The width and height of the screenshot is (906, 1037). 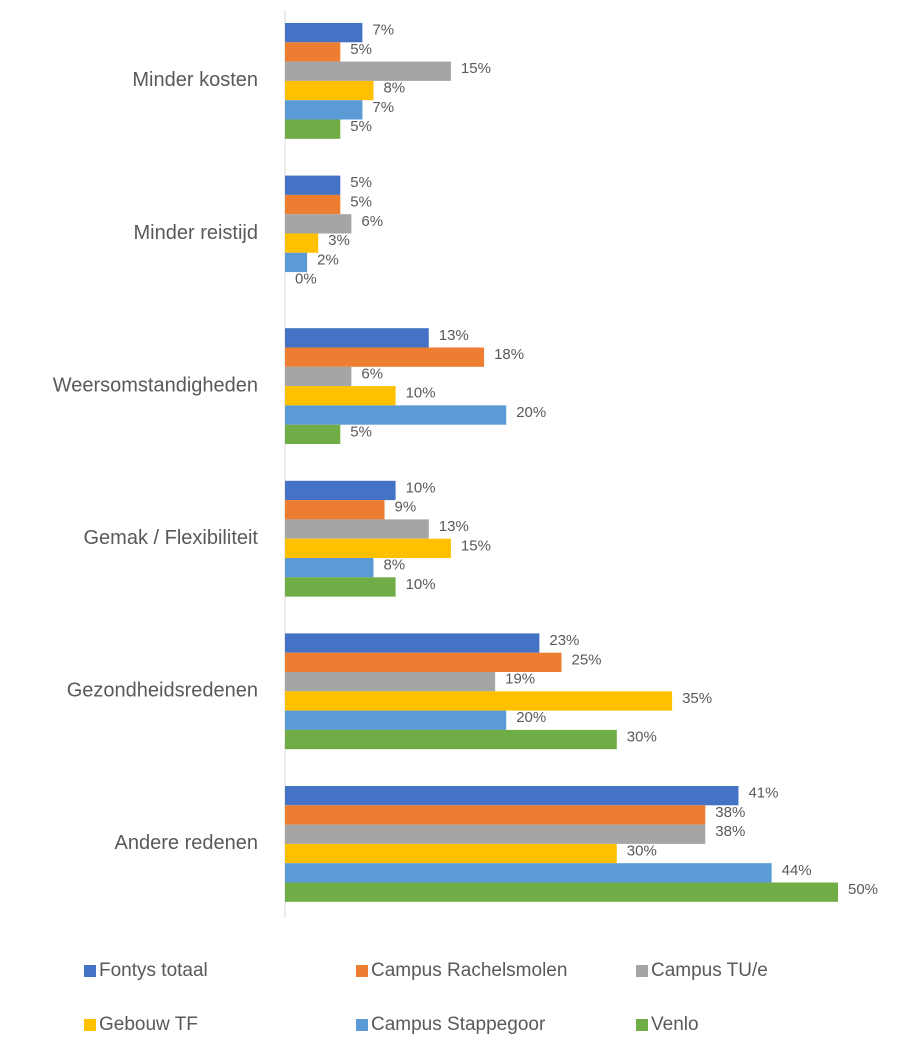 I want to click on data-label: 0%, so click(x=306, y=279).